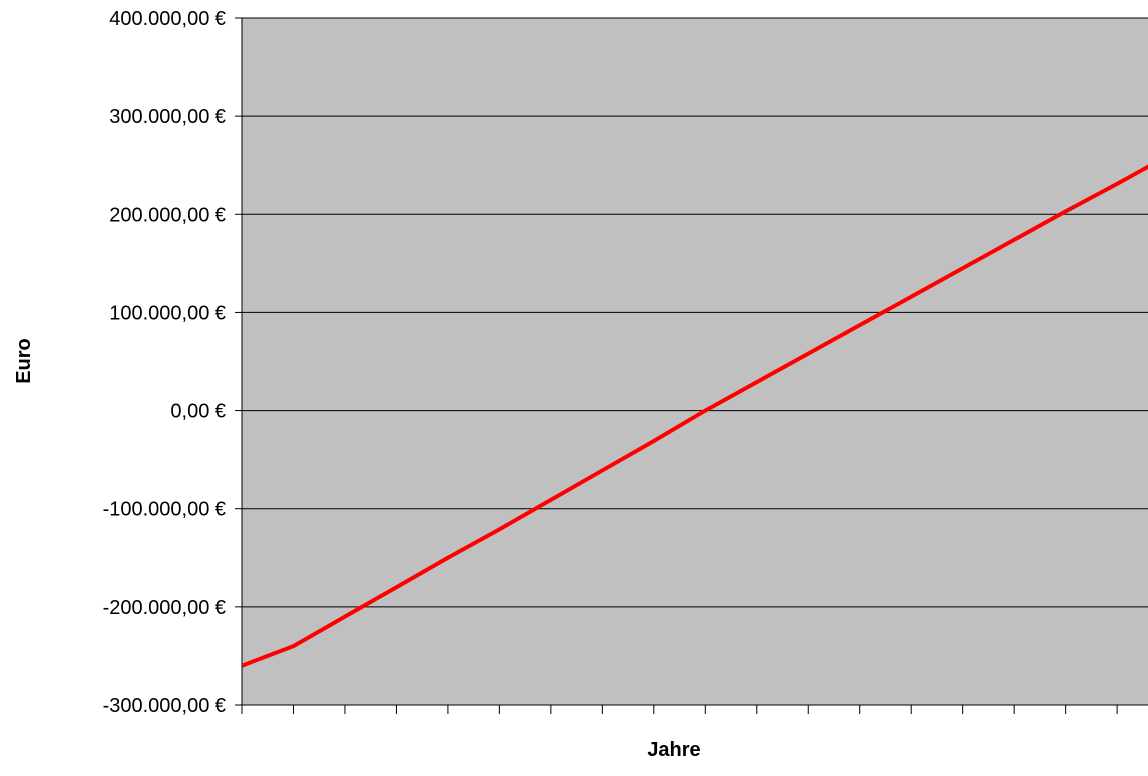 The image size is (1148, 776). Describe the element at coordinates (679, 709) in the screenshot. I see `x-axis-ticks` at that location.